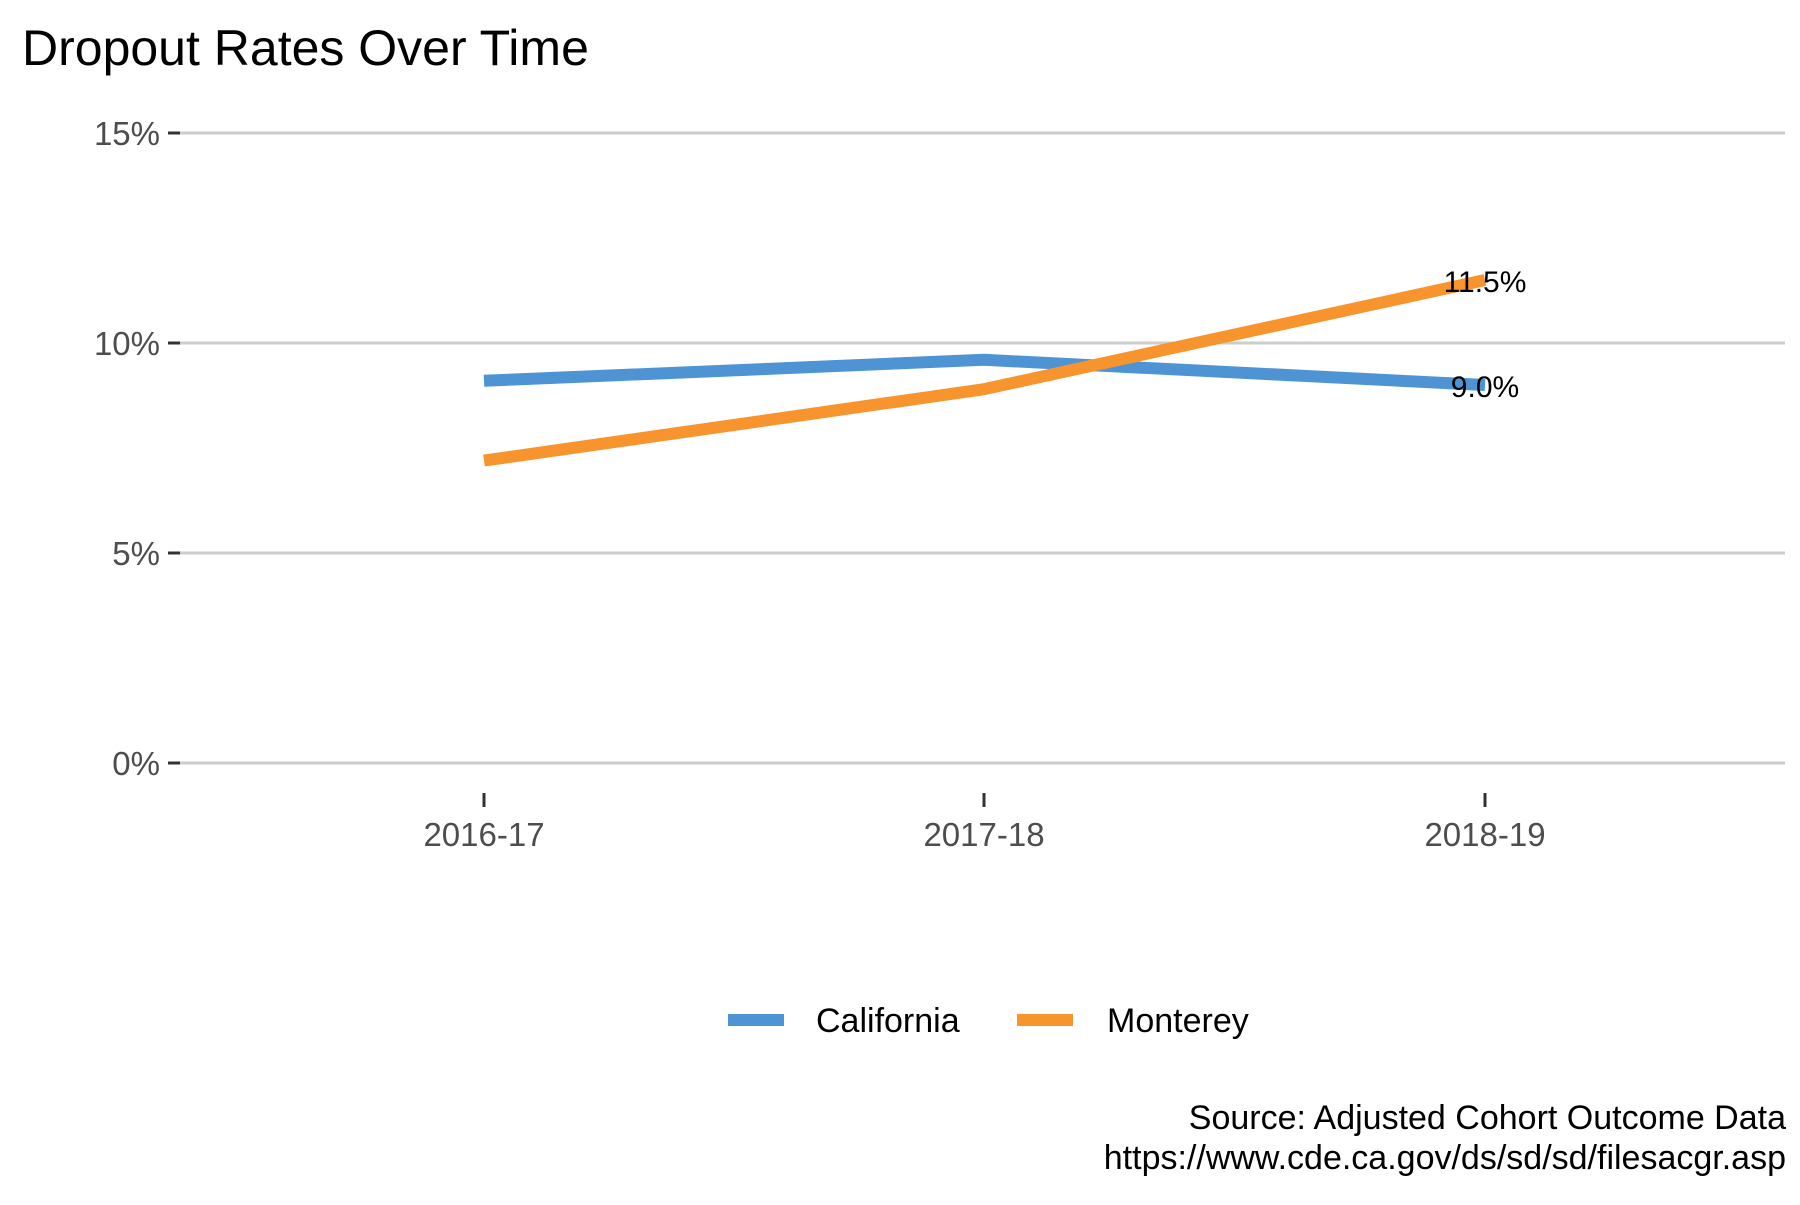 This screenshot has height=1205, width=1800. Describe the element at coordinates (988, 1021) in the screenshot. I see `legend: California Monterey` at that location.